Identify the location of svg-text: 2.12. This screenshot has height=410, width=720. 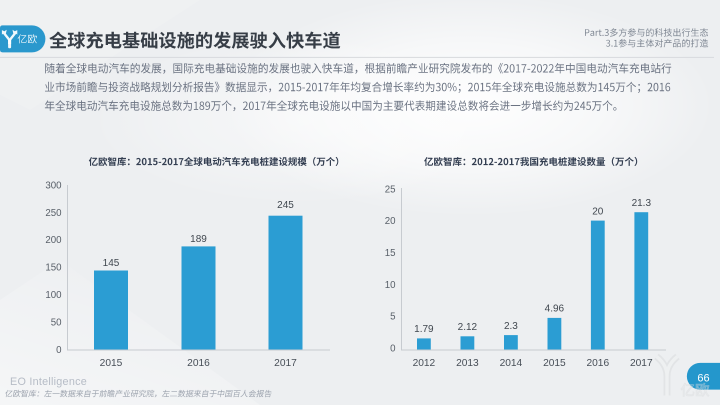
(468, 327).